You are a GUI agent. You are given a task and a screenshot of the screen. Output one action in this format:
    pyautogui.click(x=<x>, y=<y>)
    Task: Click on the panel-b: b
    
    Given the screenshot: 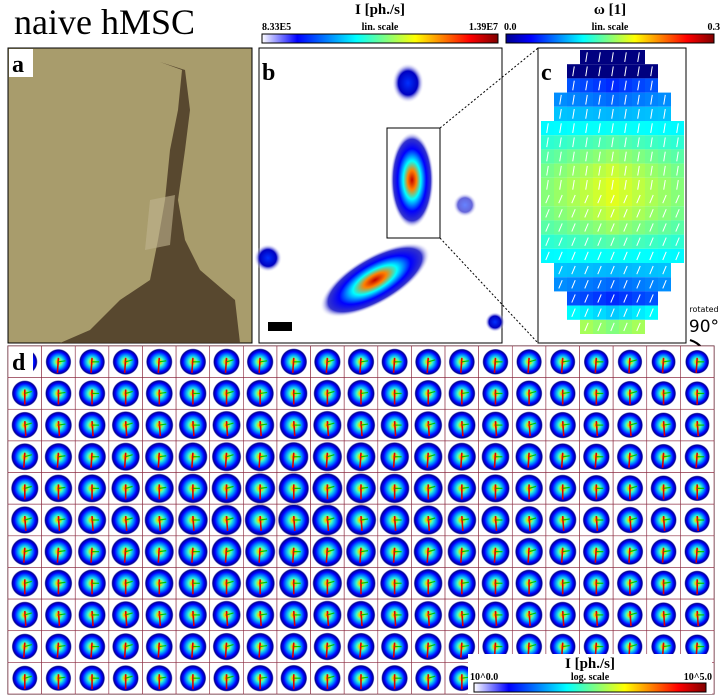 What is the action you would take?
    pyautogui.click(x=379, y=195)
    